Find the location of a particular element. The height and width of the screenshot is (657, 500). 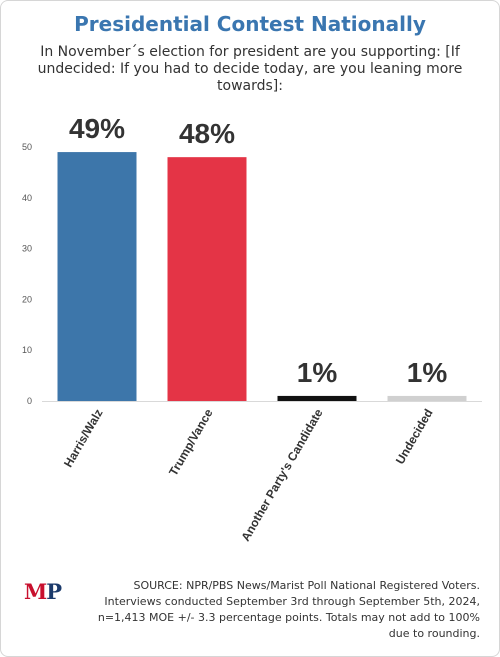

category-label: Another Party's Candidate is located at coordinates (281, 474).